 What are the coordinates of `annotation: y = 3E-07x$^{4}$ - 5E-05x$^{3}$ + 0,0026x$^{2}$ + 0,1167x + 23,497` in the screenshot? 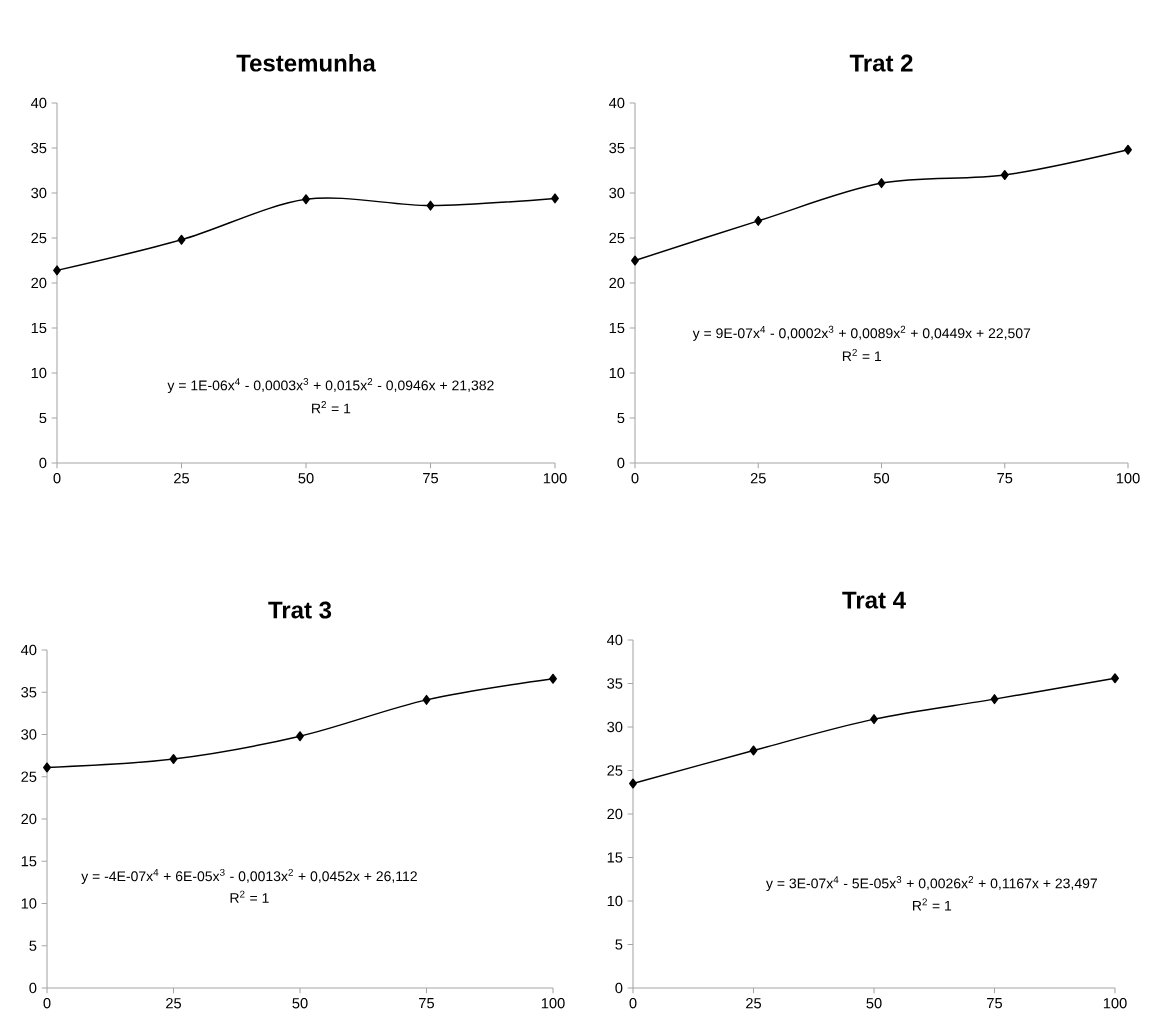 It's located at (931, 884).